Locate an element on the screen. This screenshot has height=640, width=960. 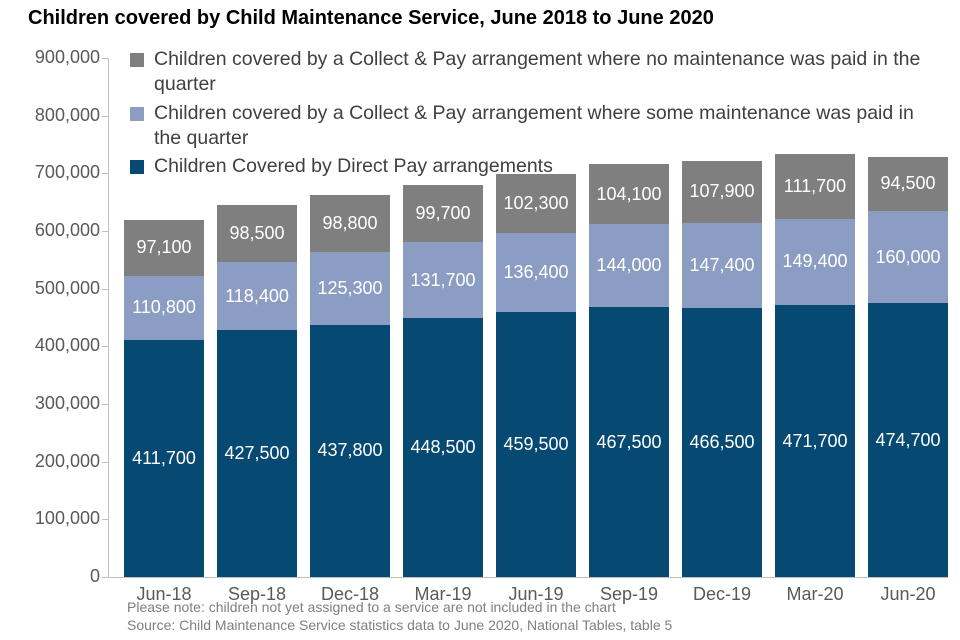
bar-segment-label: 471,700 is located at coordinates (815, 440).